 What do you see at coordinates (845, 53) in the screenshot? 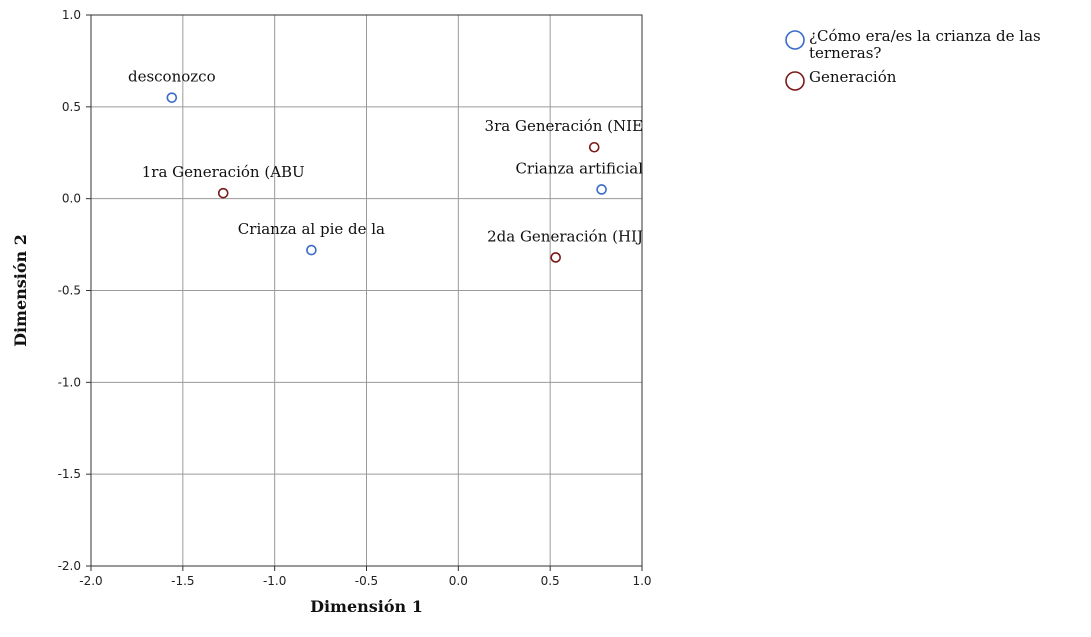
I see `legend-label: terneras?` at bounding box center [845, 53].